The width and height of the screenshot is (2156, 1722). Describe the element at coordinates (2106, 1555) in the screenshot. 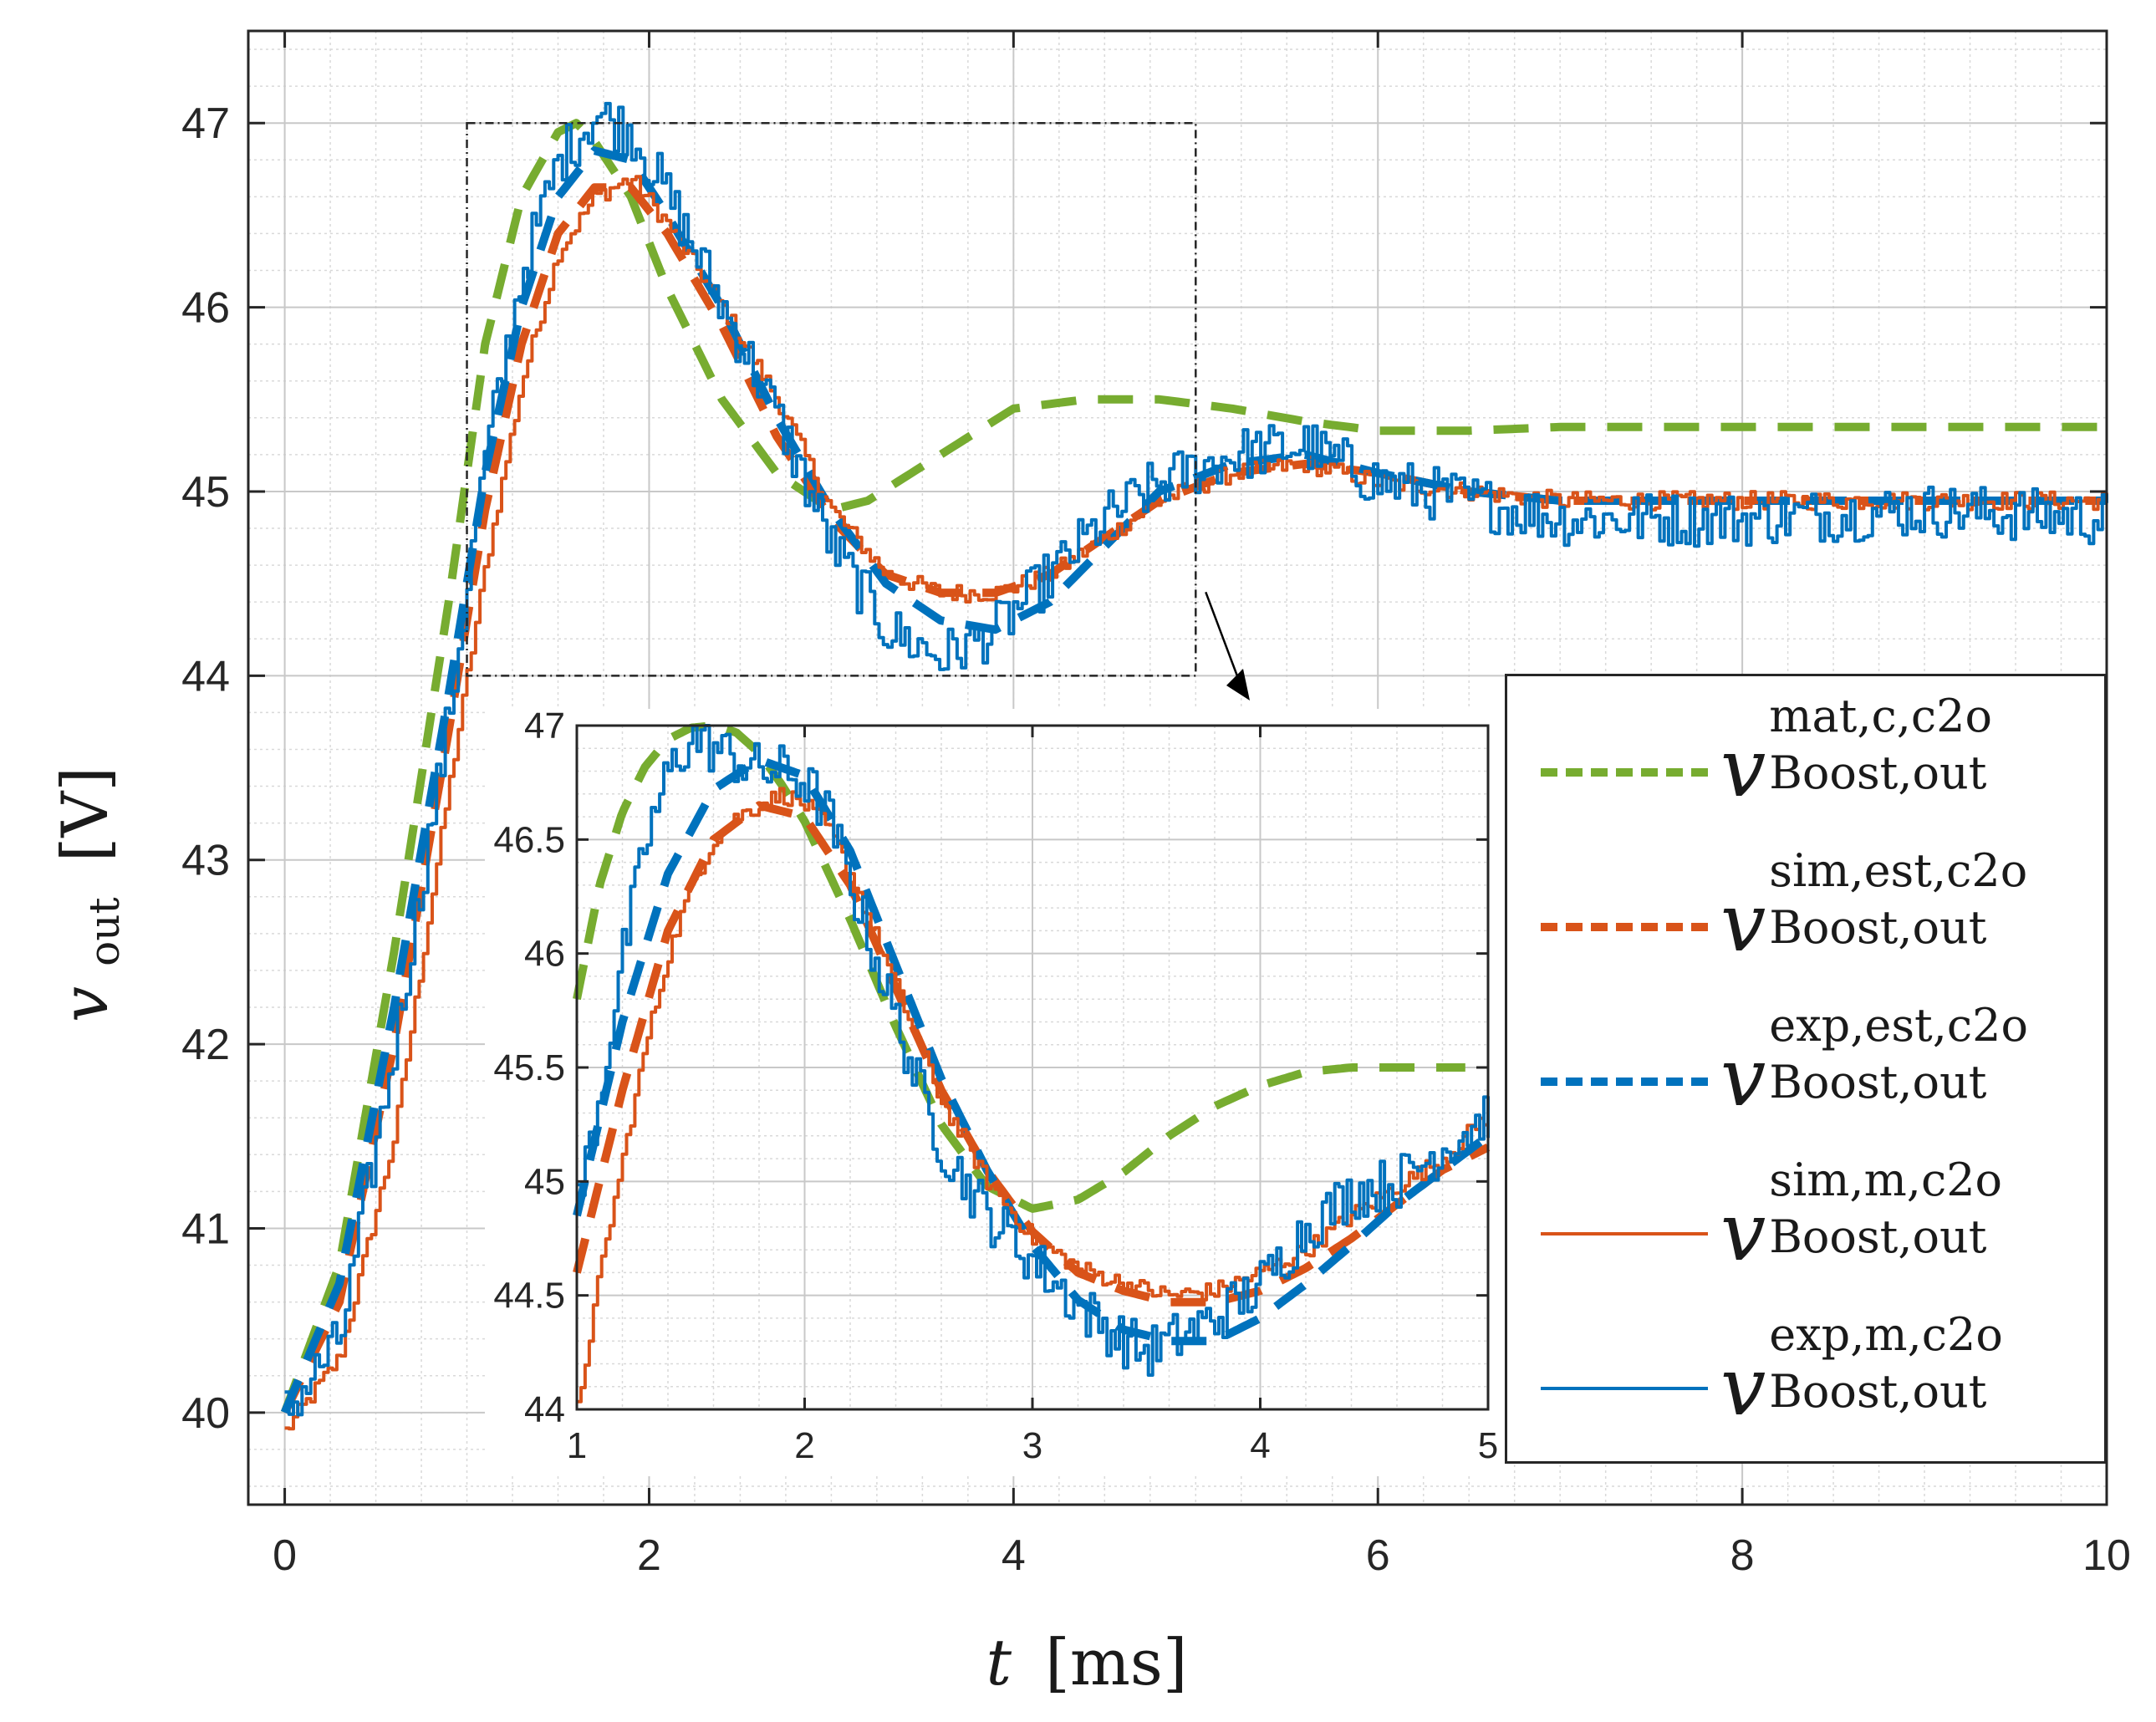

I see `x-tick-label: 10` at that location.